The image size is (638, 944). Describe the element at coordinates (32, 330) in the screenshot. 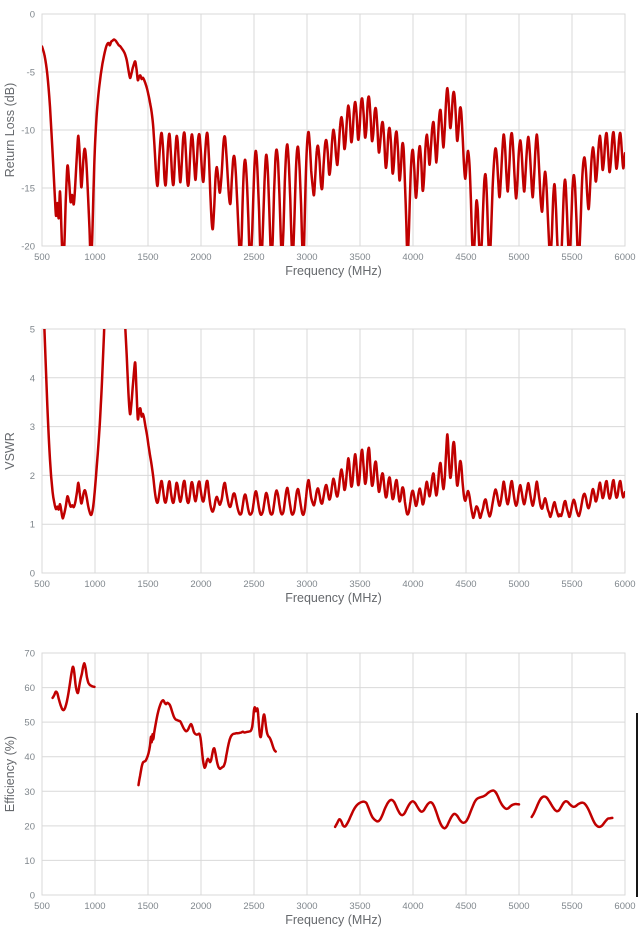

I see `y-tick-label: 5` at that location.